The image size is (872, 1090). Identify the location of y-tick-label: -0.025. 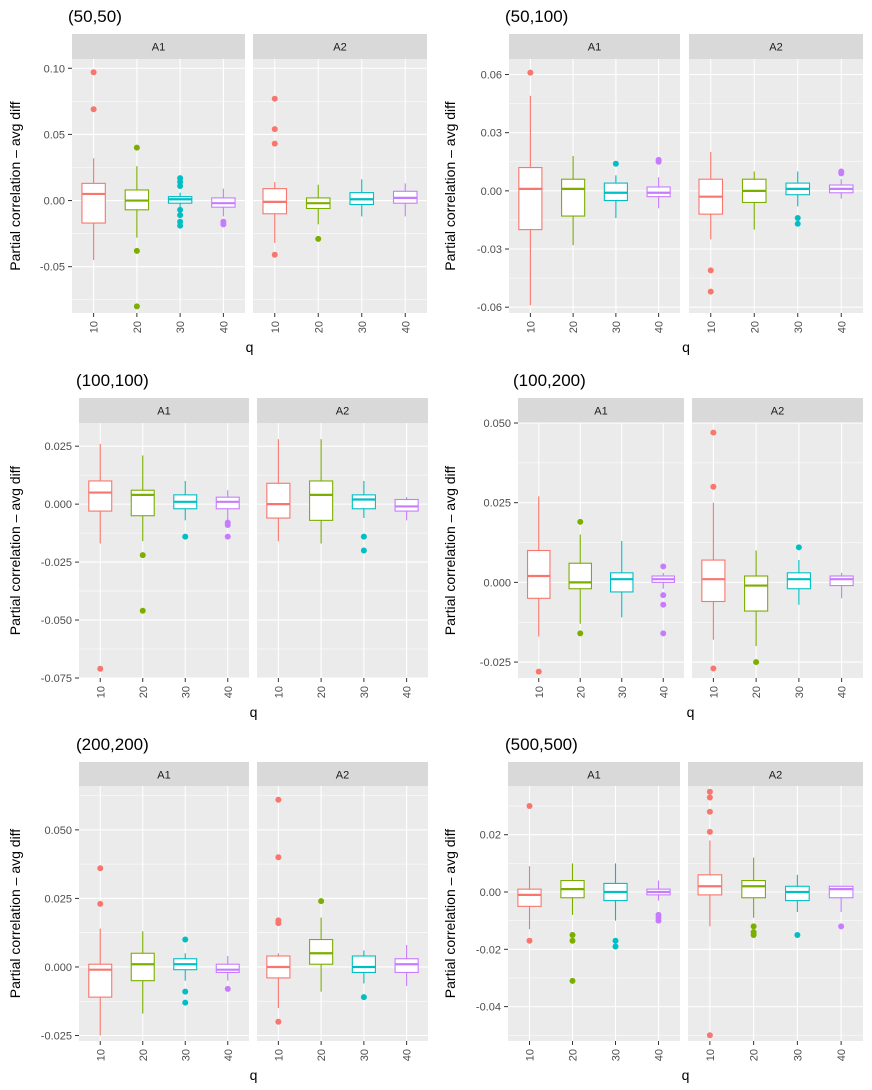
(56, 1037).